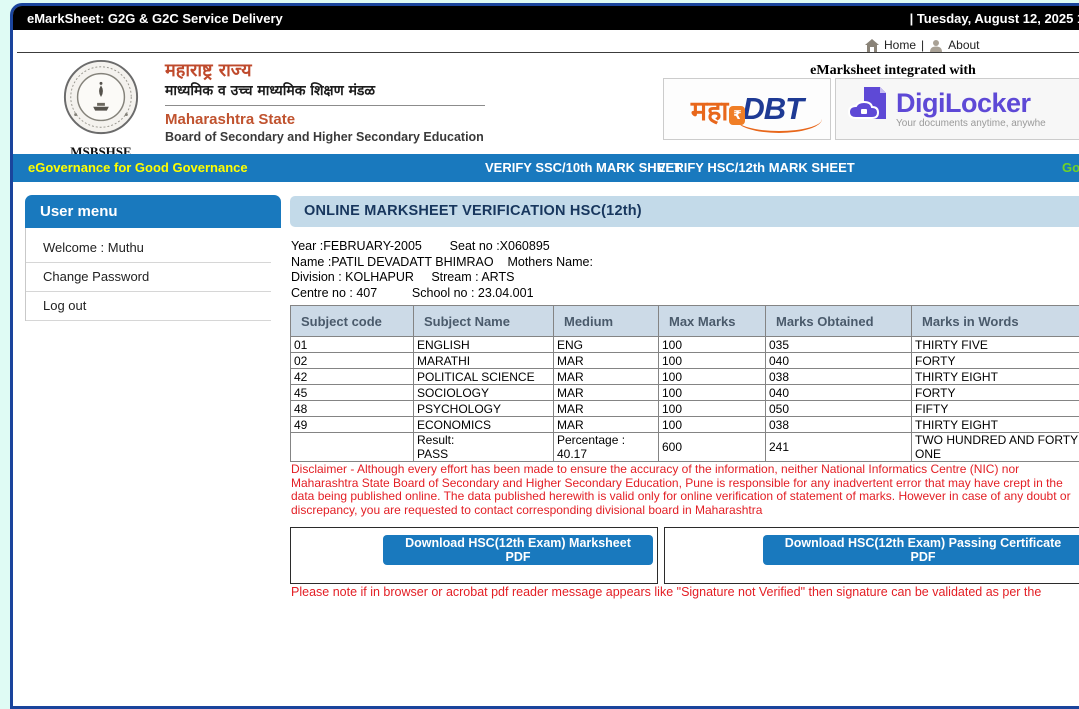  I want to click on msbshse-seal-icon, so click(101, 133).